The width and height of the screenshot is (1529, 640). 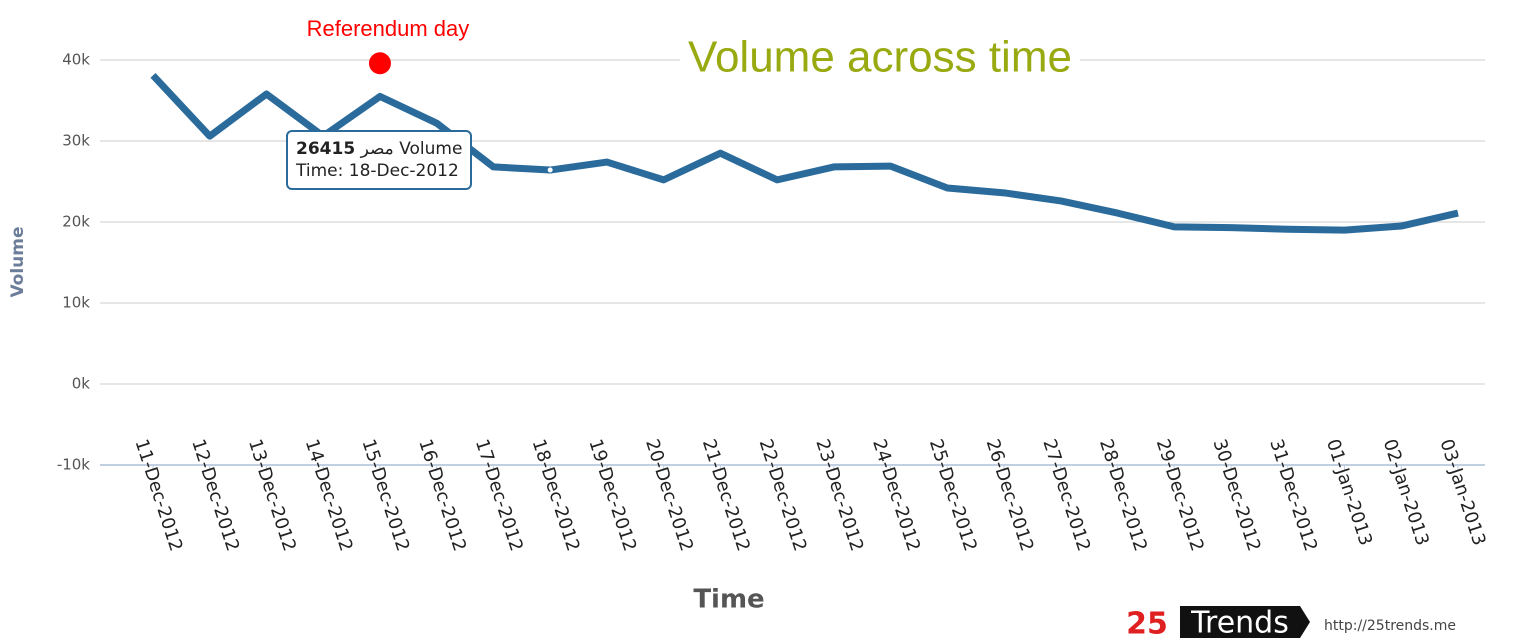 I want to click on tooltip-line: 26415 مصر Volume, so click(x=379, y=149).